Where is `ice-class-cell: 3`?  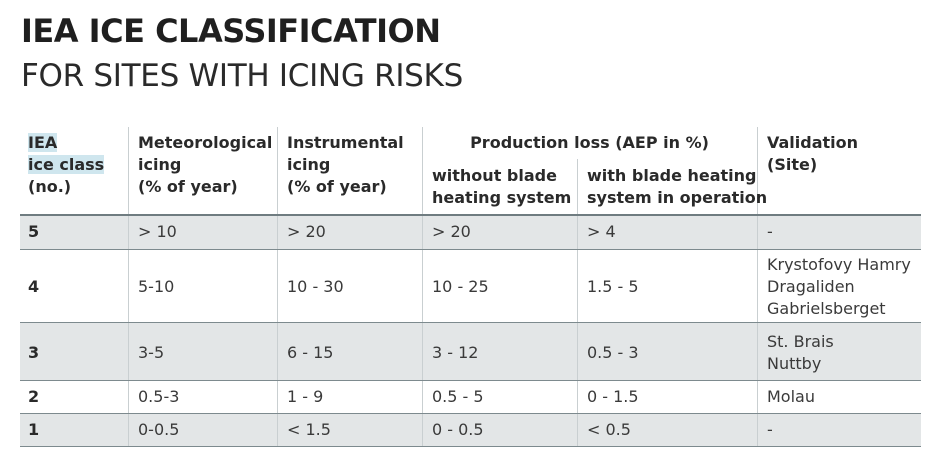 ice-class-cell: 3 is located at coordinates (34, 352).